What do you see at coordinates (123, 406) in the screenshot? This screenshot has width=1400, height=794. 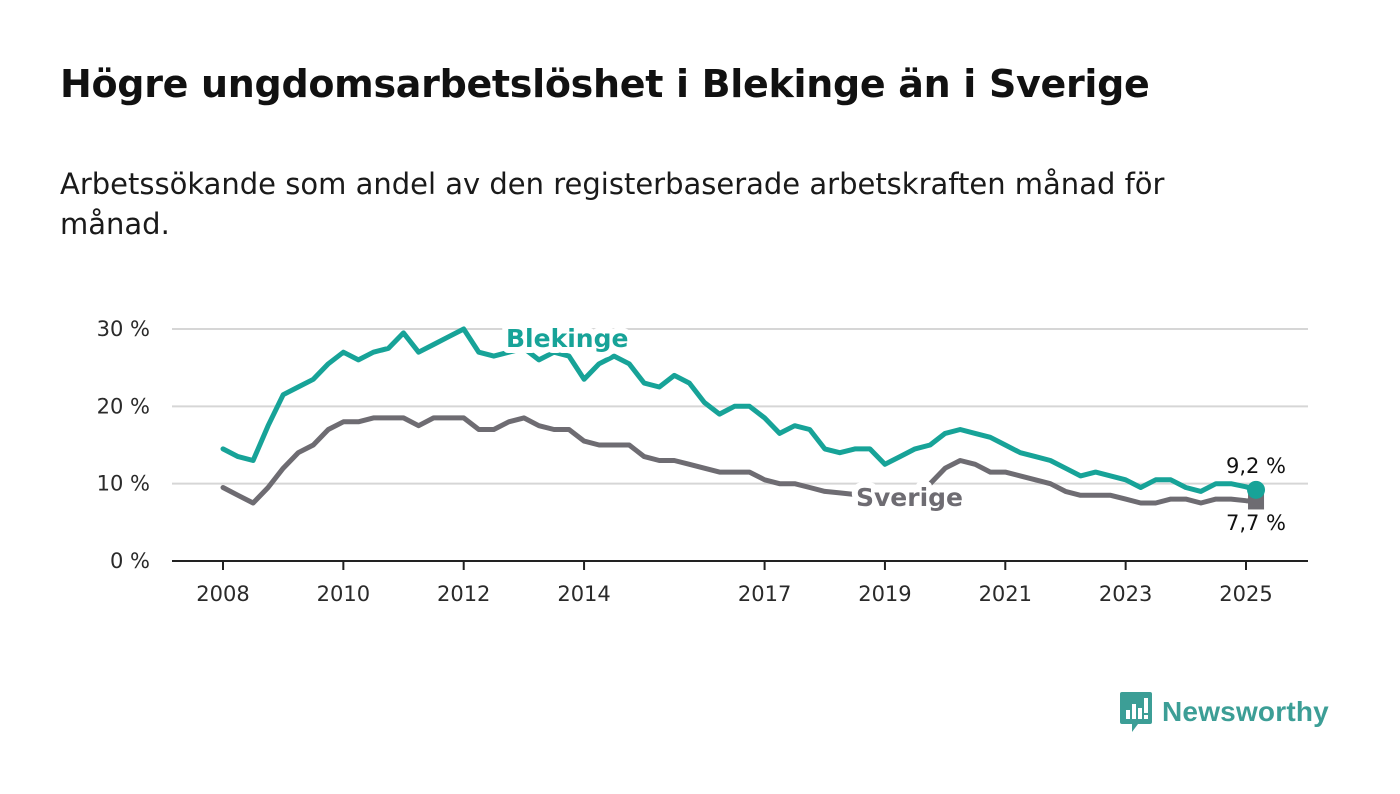 I see `y-tick-label: 20 %` at bounding box center [123, 406].